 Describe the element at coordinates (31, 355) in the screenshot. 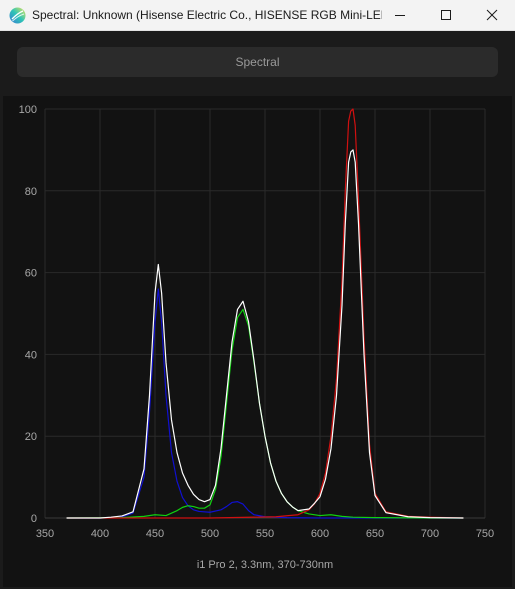

I see `y-tick-label: 40` at that location.